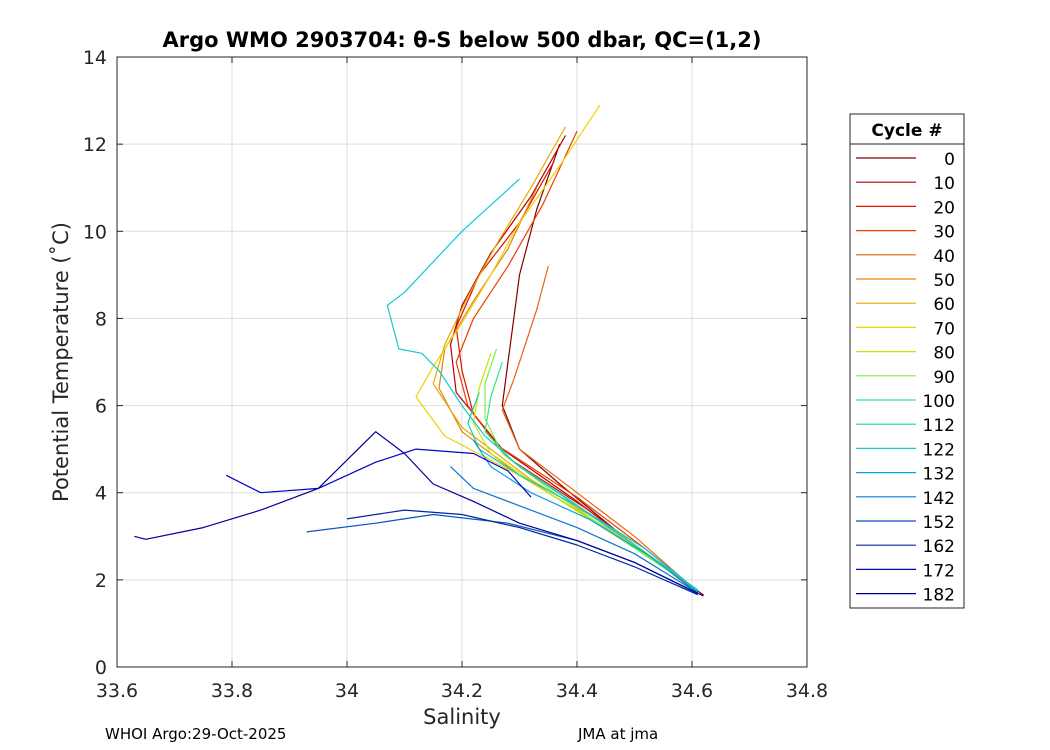 Image resolution: width=1050 pixels, height=750 pixels. What do you see at coordinates (939, 426) in the screenshot?
I see `legend-label-cycle-112: 112` at bounding box center [939, 426].